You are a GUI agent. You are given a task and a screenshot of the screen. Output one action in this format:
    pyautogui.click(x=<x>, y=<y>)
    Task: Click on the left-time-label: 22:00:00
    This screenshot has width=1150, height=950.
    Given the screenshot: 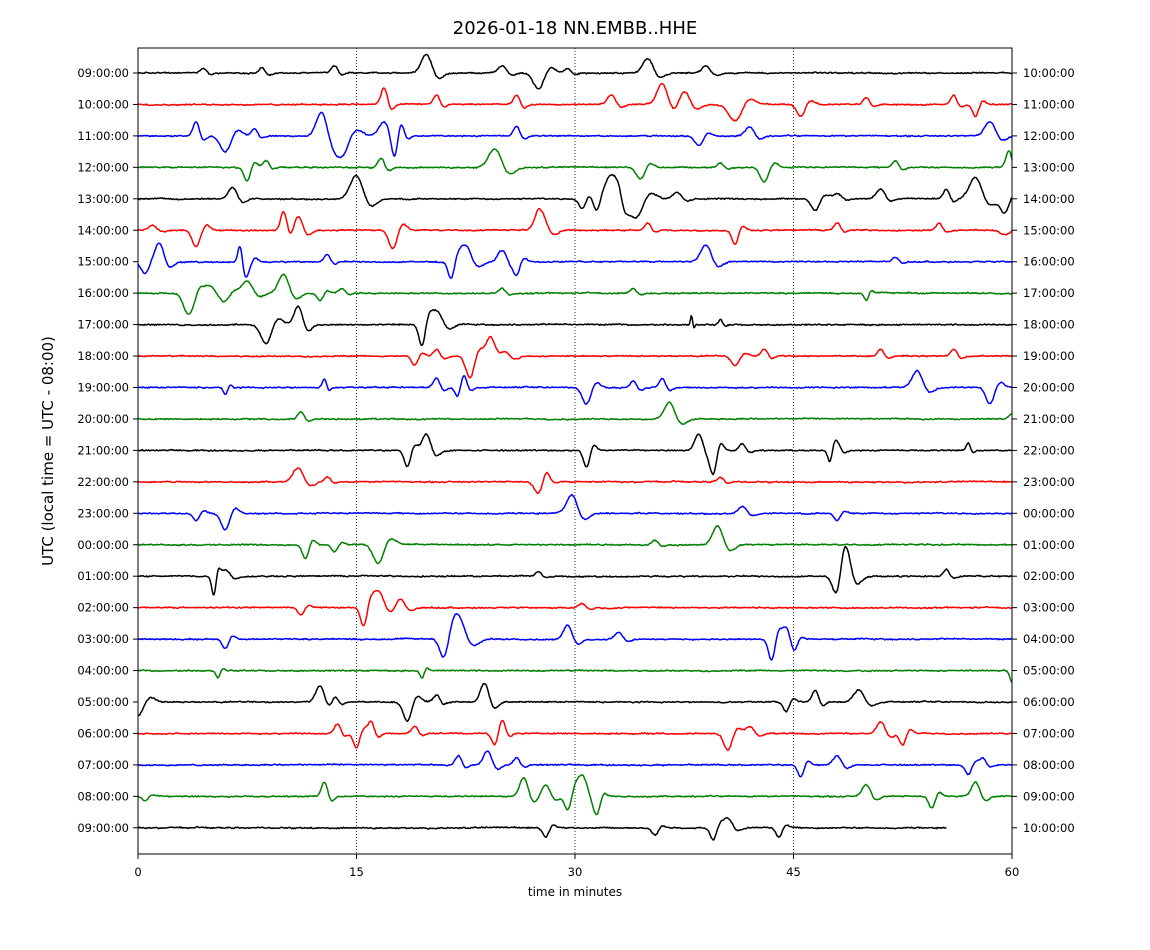 What is the action you would take?
    pyautogui.click(x=103, y=482)
    